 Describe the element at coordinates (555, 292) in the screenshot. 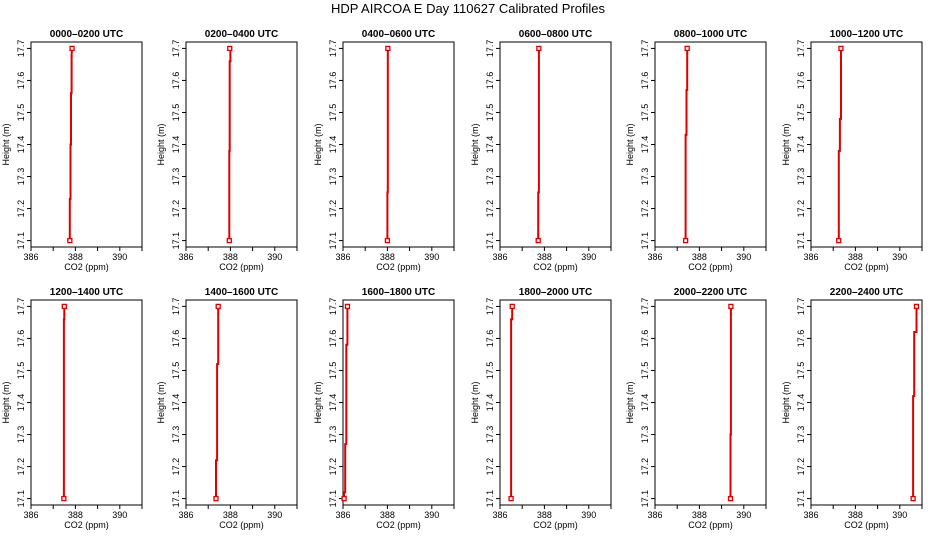

I see `panel-title: 1800–2000 UTC` at that location.